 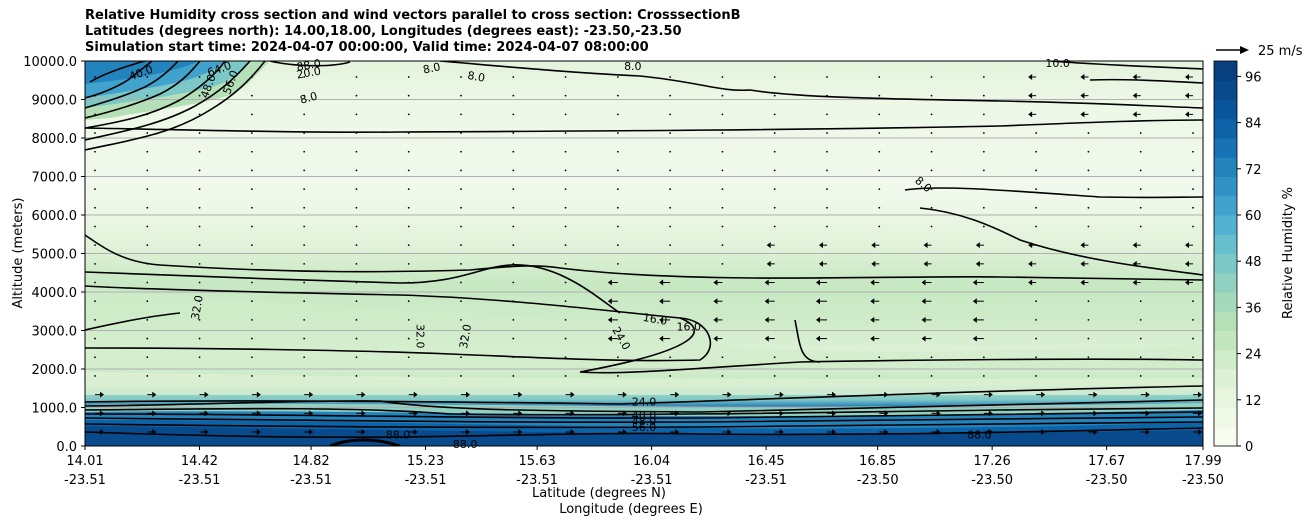 What do you see at coordinates (766, 480) in the screenshot?
I see `x-tick-label-lon: -23.51` at bounding box center [766, 480].